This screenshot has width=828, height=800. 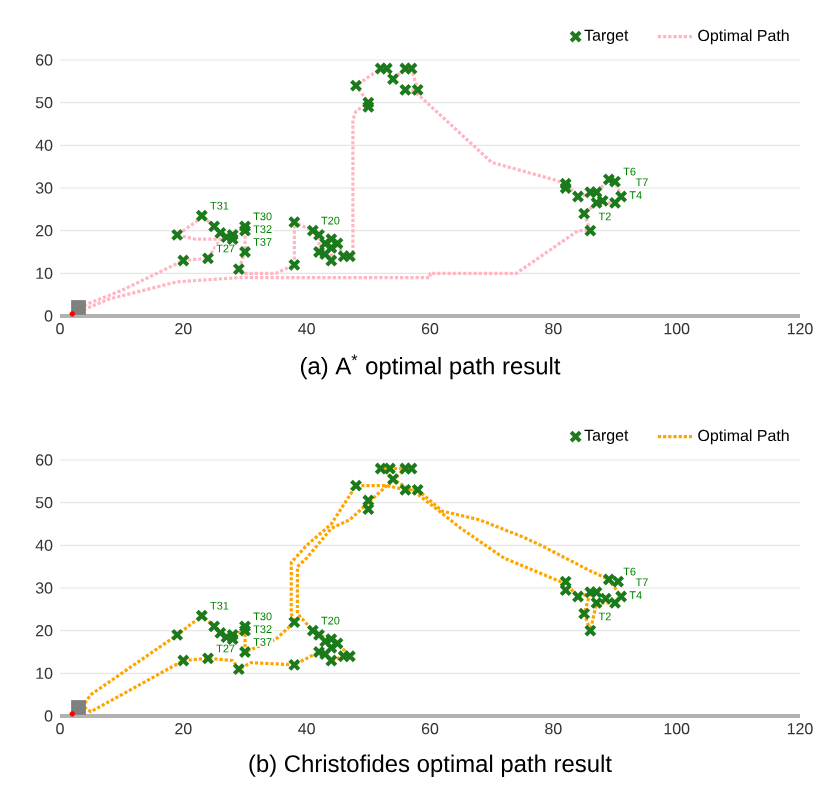 I want to click on text: (b) Christofides optimal path result, so click(x=430, y=765).